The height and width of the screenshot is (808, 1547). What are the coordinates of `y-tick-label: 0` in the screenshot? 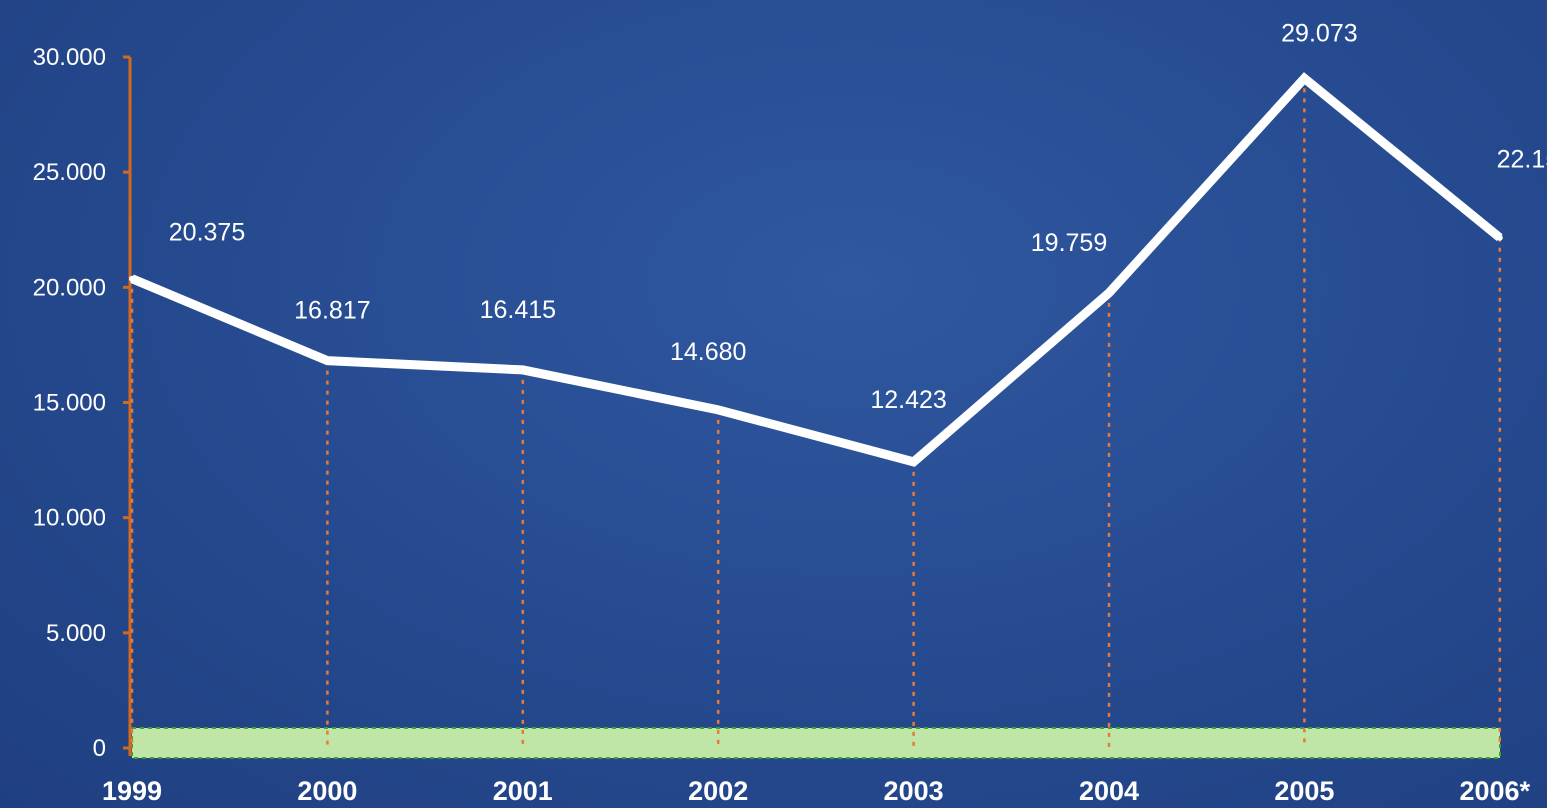 It's located at (99, 748).